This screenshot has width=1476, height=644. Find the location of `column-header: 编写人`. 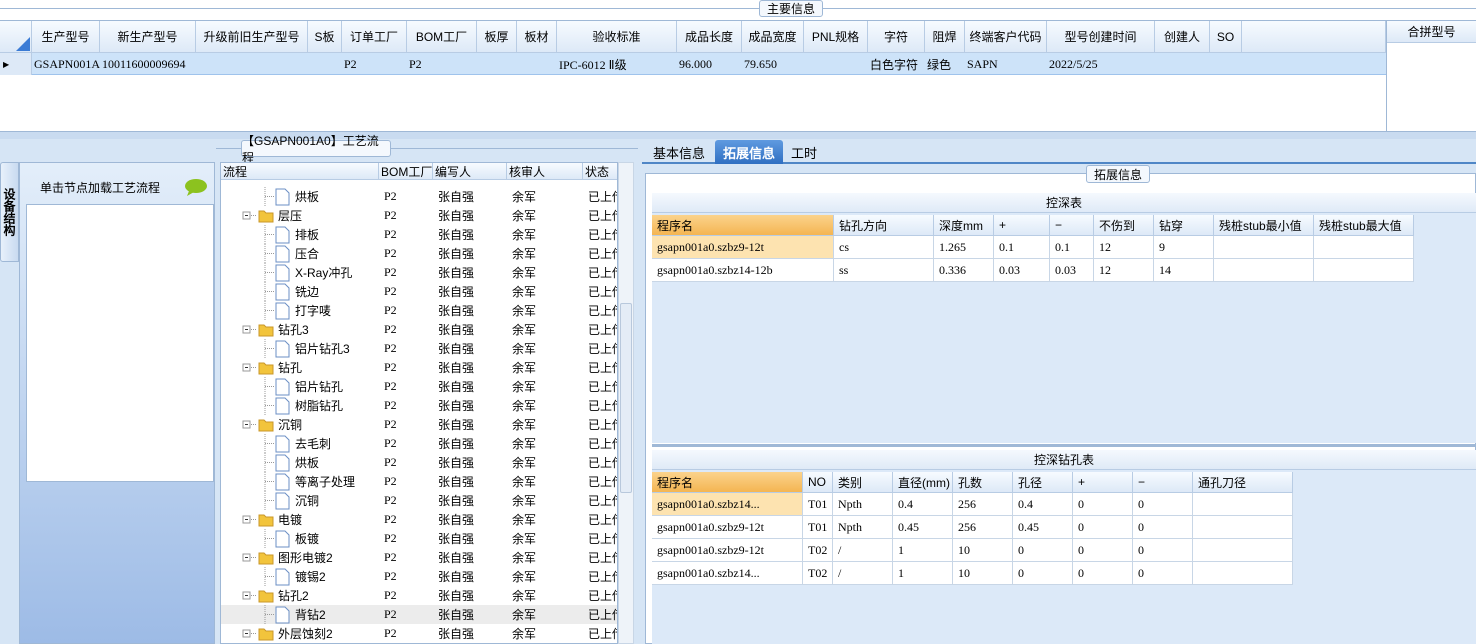

column-header: 编写人 is located at coordinates (470, 171).